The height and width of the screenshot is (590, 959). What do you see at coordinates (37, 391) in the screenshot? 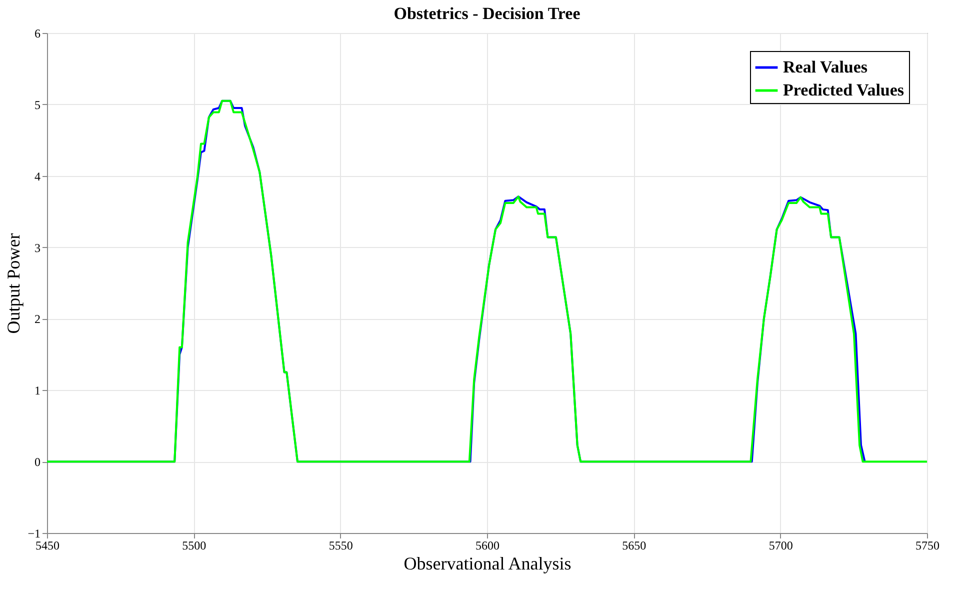
I see `y-tick-label: 1` at bounding box center [37, 391].